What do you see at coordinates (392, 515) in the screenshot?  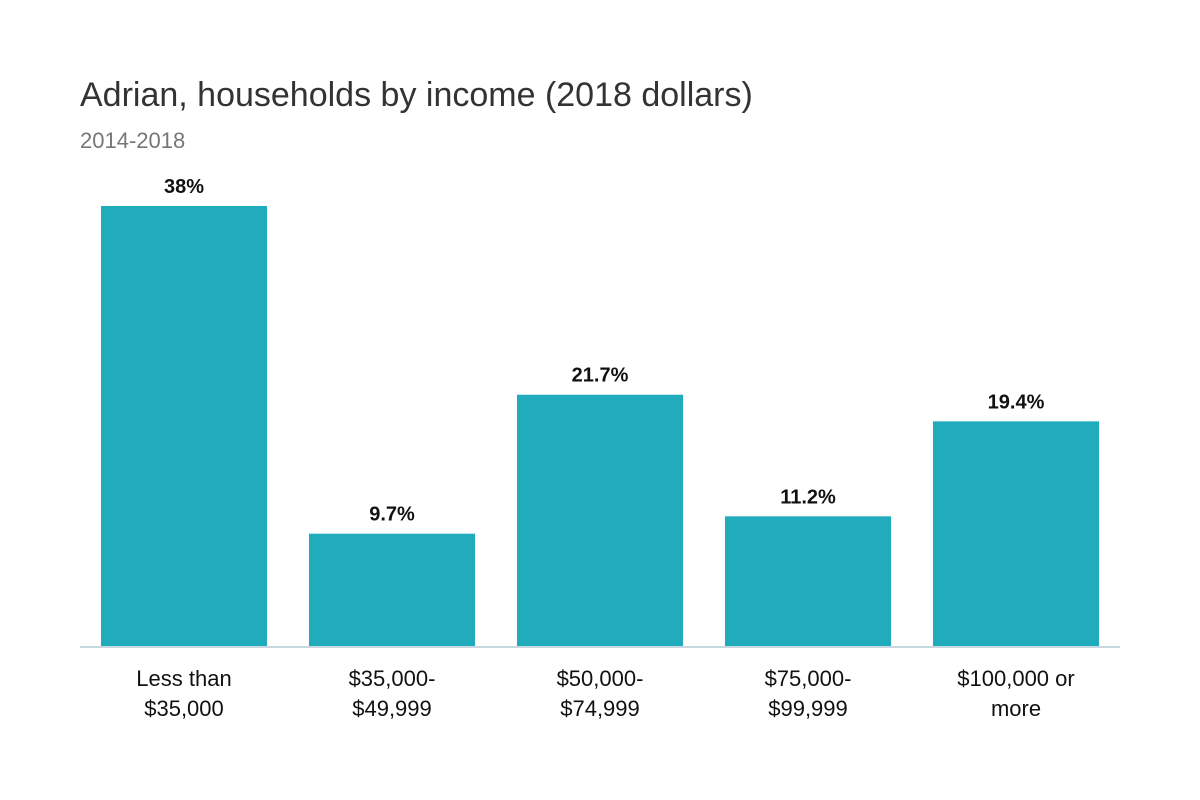 I see `data-label-1: 9.7%` at bounding box center [392, 515].